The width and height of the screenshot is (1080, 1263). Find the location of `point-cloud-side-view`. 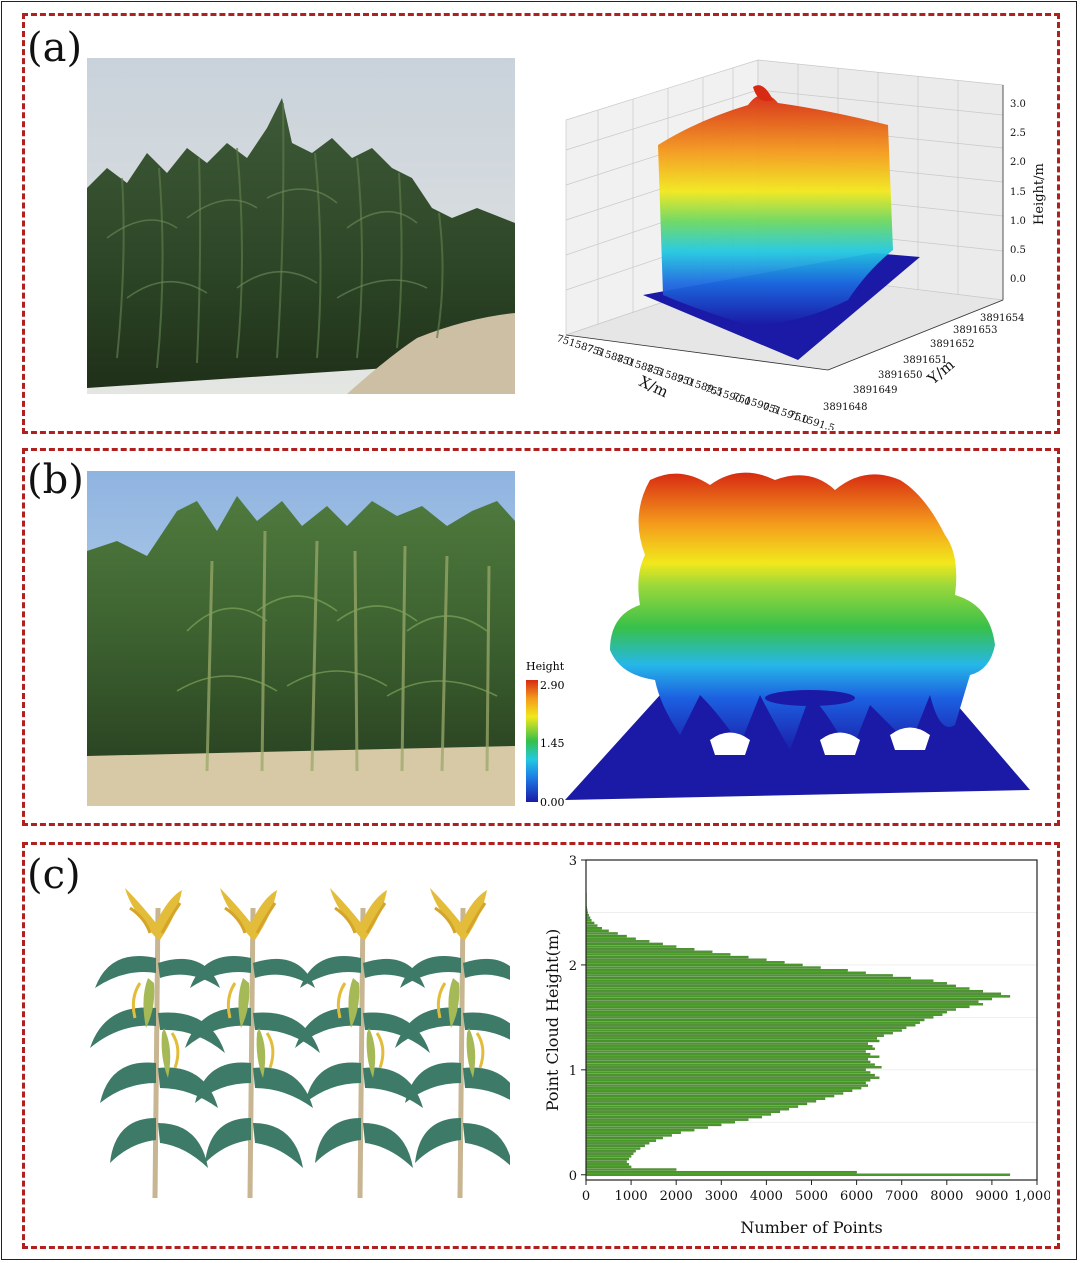

point-cloud-side-view is located at coordinates (797, 636).